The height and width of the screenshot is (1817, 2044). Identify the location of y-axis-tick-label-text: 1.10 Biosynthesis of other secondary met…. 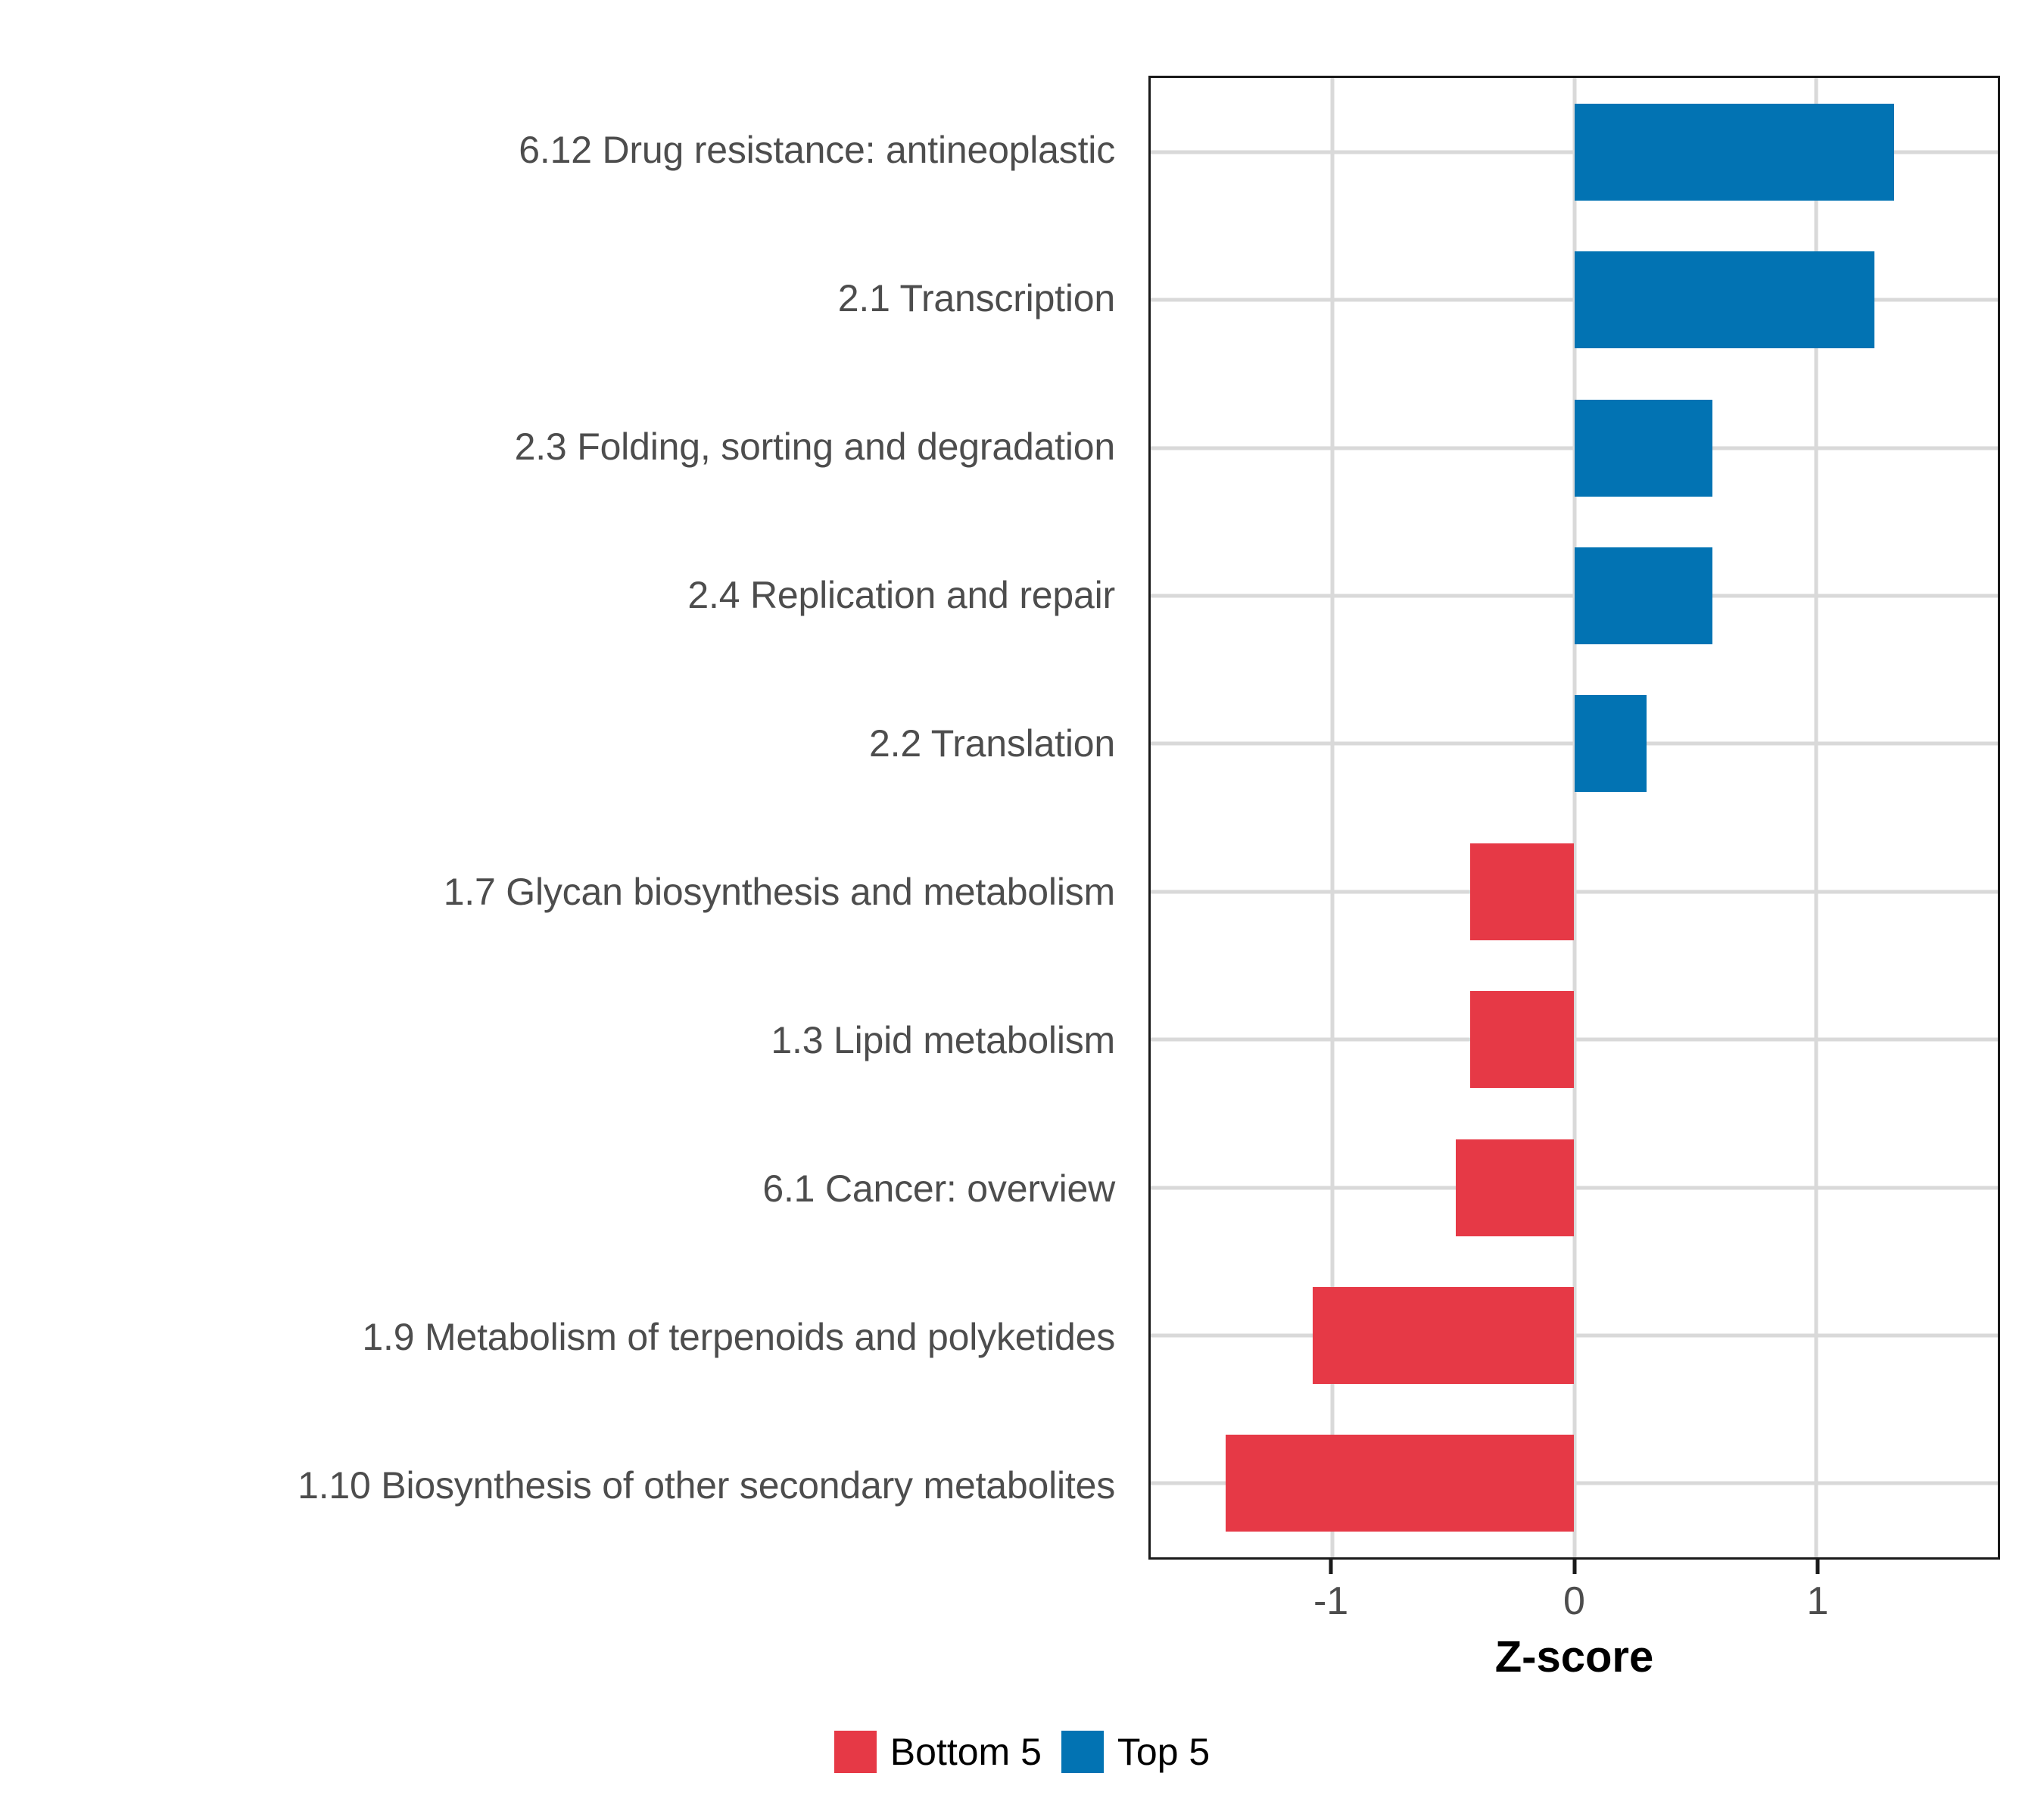
(706, 1485).